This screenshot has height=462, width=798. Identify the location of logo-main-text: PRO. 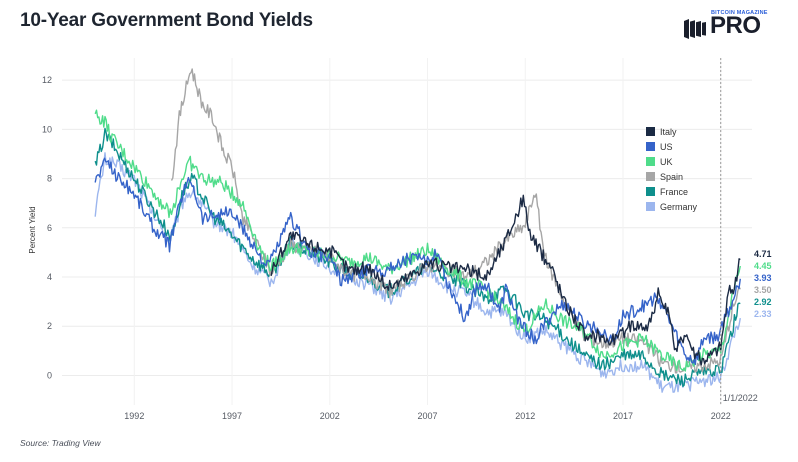
(735, 25).